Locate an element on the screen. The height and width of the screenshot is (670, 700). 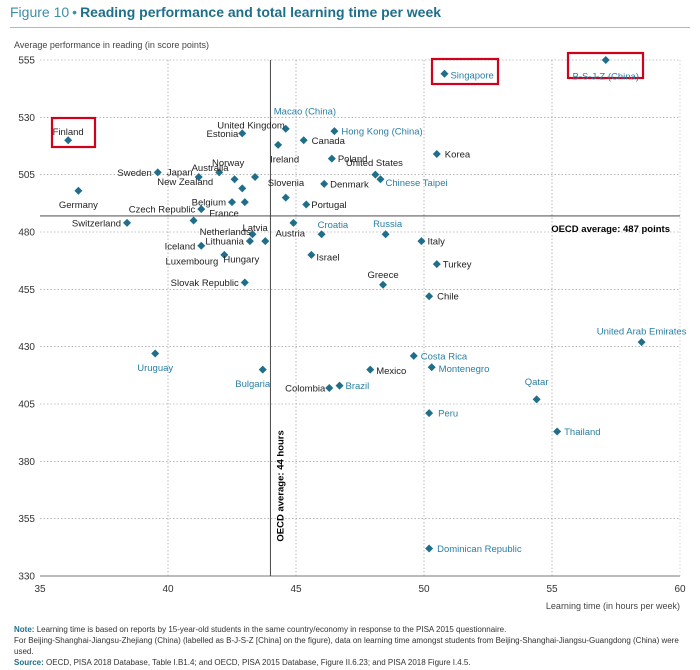
x-axis-label: Learning time (in hours per week) is located at coordinates (613, 606).